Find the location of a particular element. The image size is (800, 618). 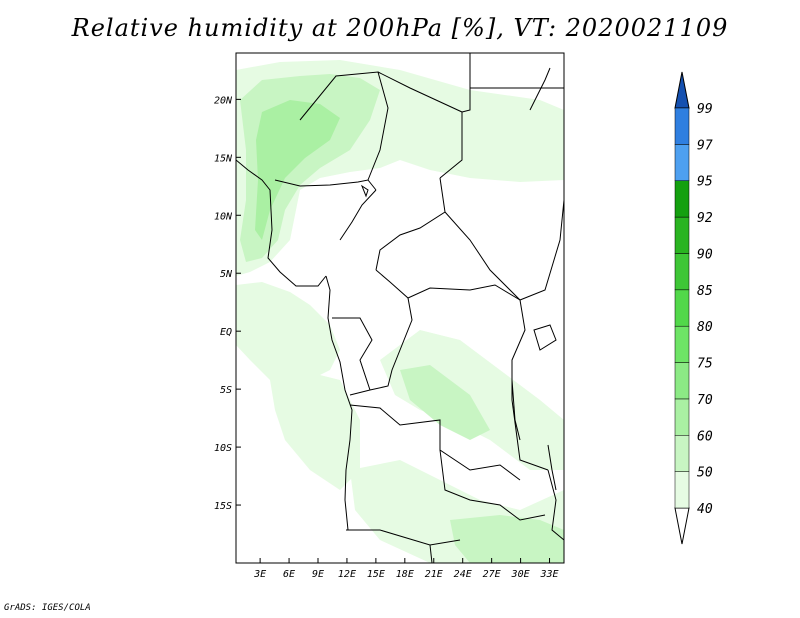

colorbar-level-label: 85 is located at coordinates (705, 291).